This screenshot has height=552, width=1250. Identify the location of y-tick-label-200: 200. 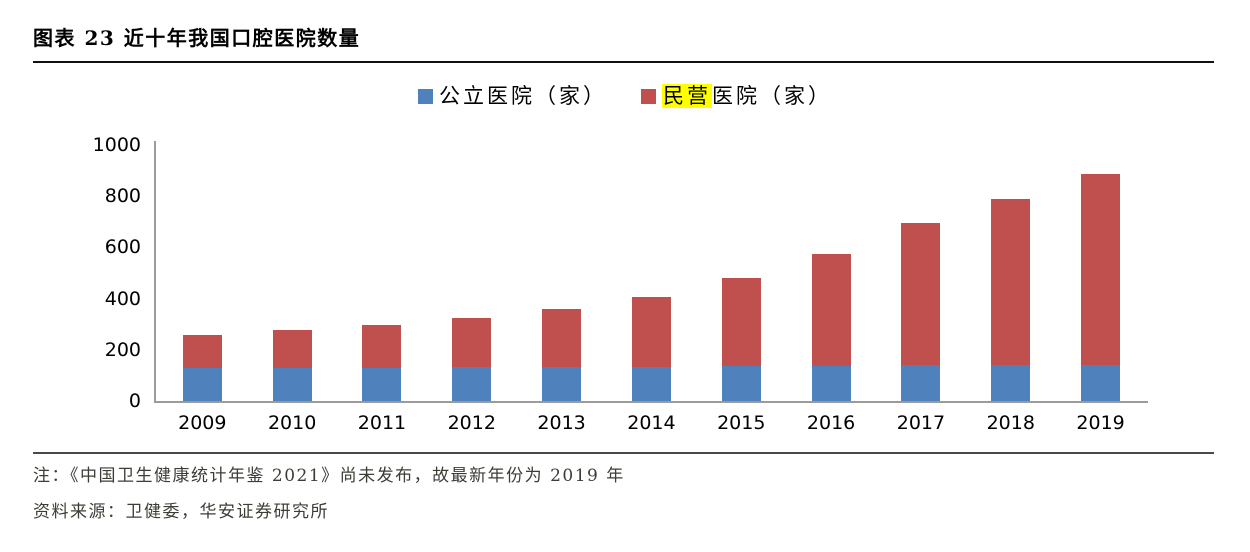
(122, 349).